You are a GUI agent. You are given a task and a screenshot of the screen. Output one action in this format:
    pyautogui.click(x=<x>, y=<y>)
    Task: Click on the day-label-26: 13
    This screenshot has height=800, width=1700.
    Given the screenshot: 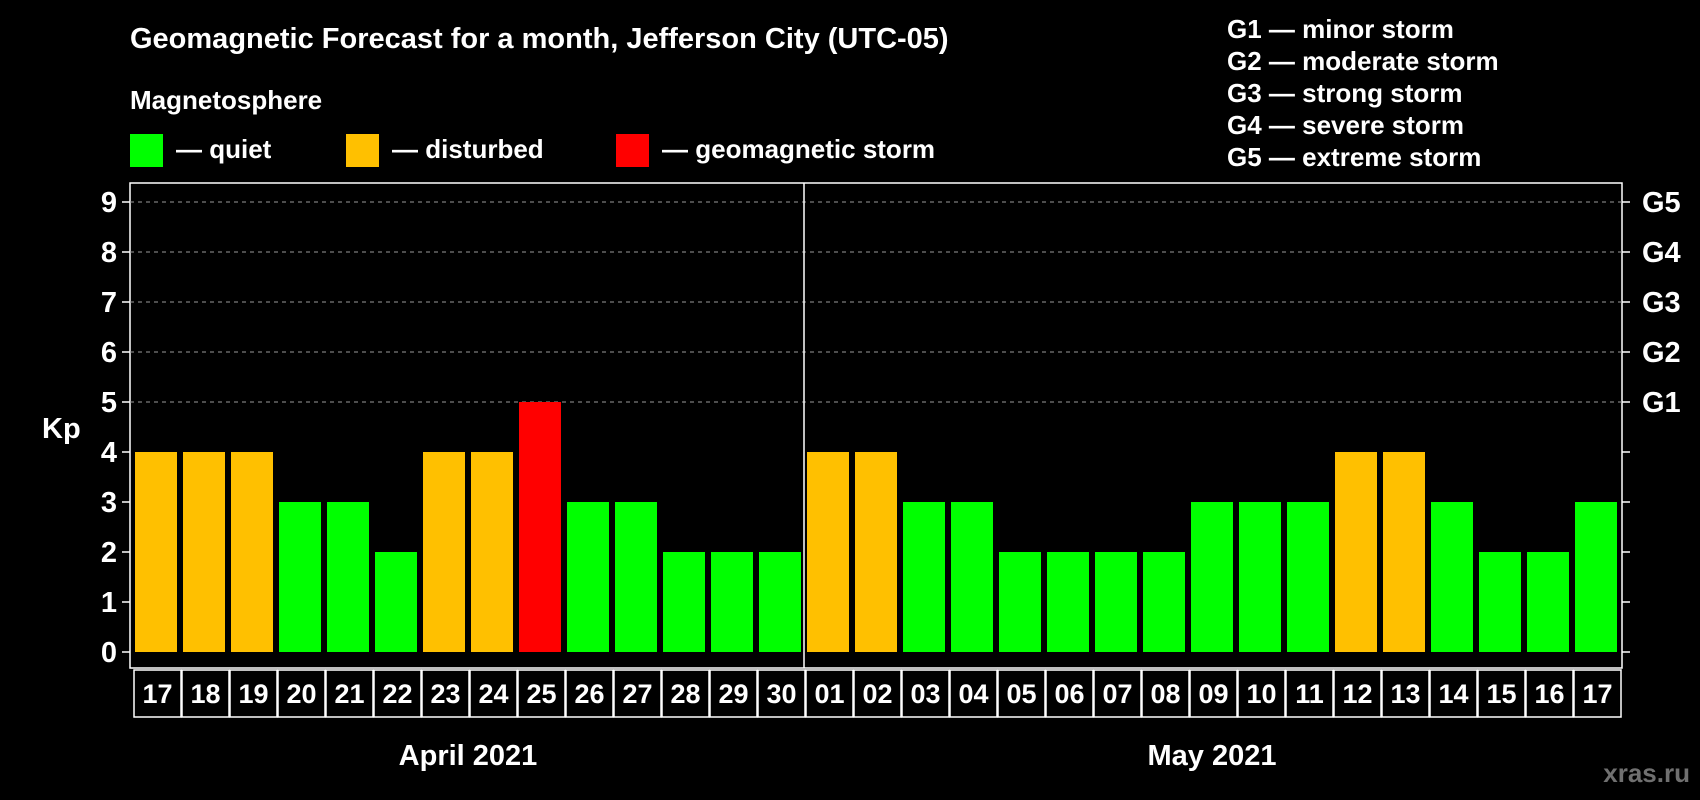 What is the action you would take?
    pyautogui.click(x=1405, y=694)
    